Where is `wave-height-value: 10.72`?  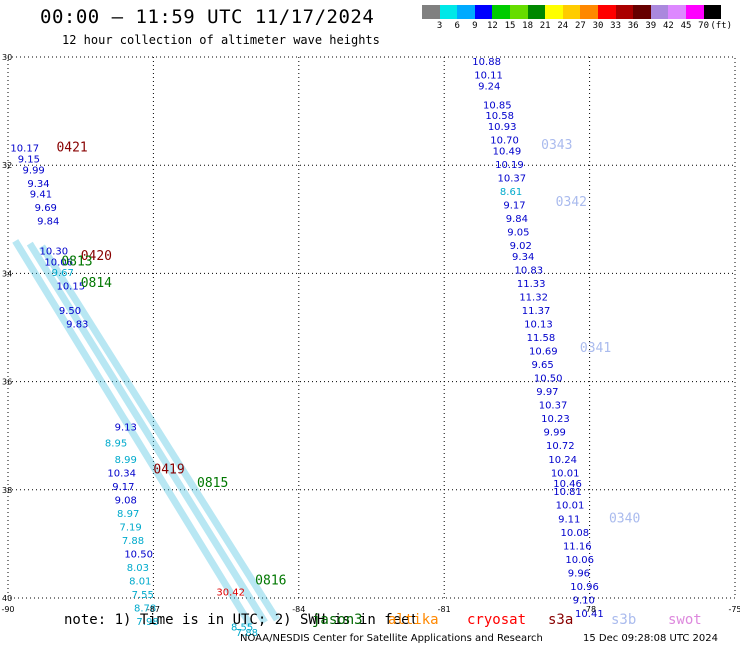
wave-height-value: 10.72 is located at coordinates (560, 446).